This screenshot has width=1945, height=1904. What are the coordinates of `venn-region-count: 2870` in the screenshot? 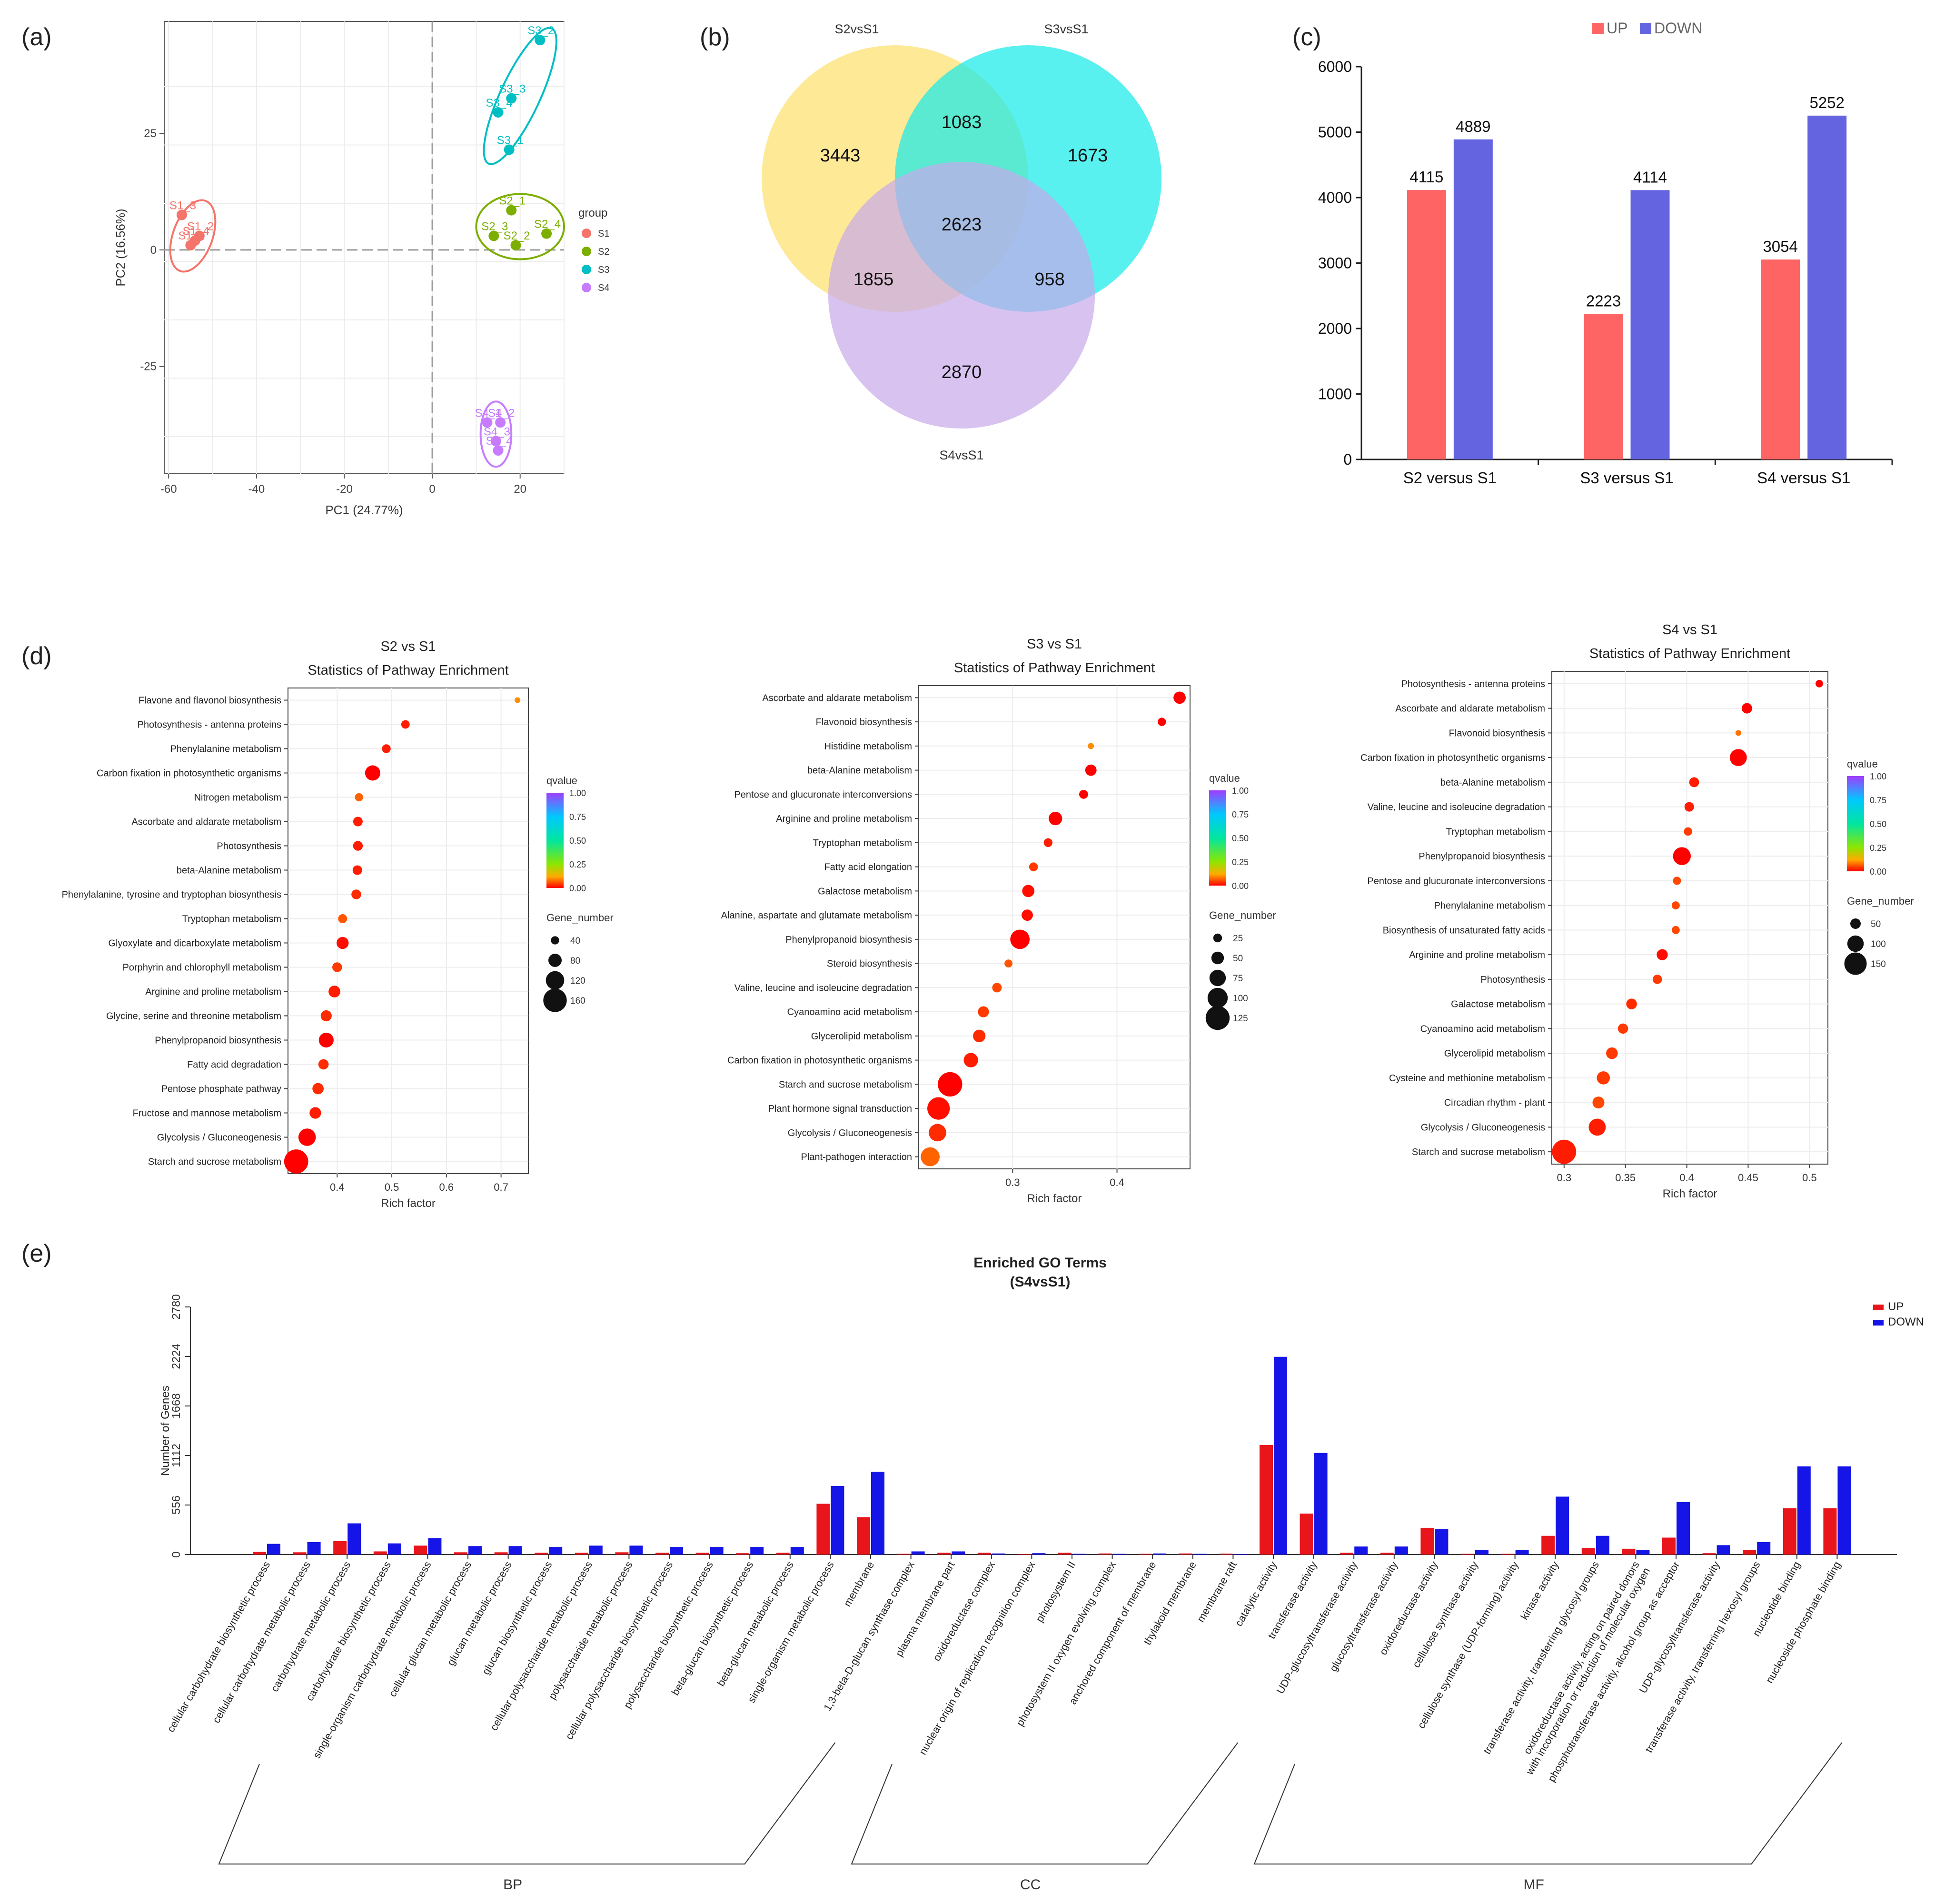 It's located at (962, 372).